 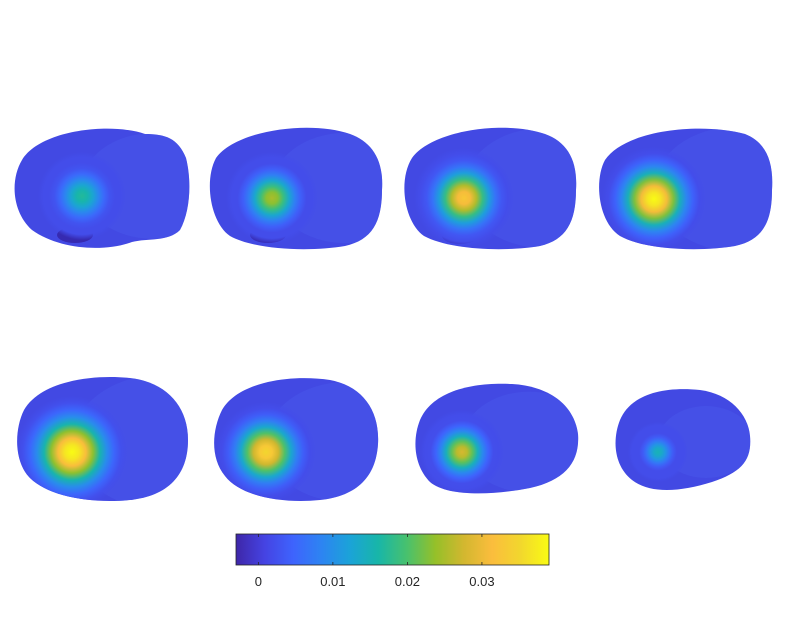 I want to click on colorbar-ticks: 0 0.01 0.02 0.03, so click(x=375, y=561).